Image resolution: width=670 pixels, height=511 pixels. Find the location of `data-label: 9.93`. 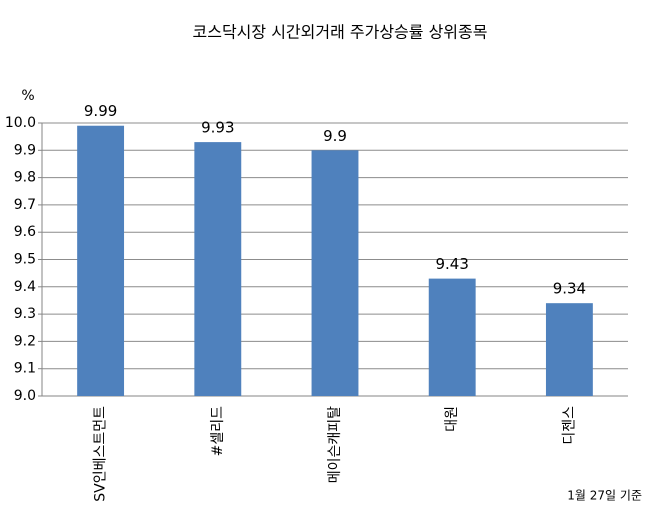

data-label: 9.93 is located at coordinates (217, 128).